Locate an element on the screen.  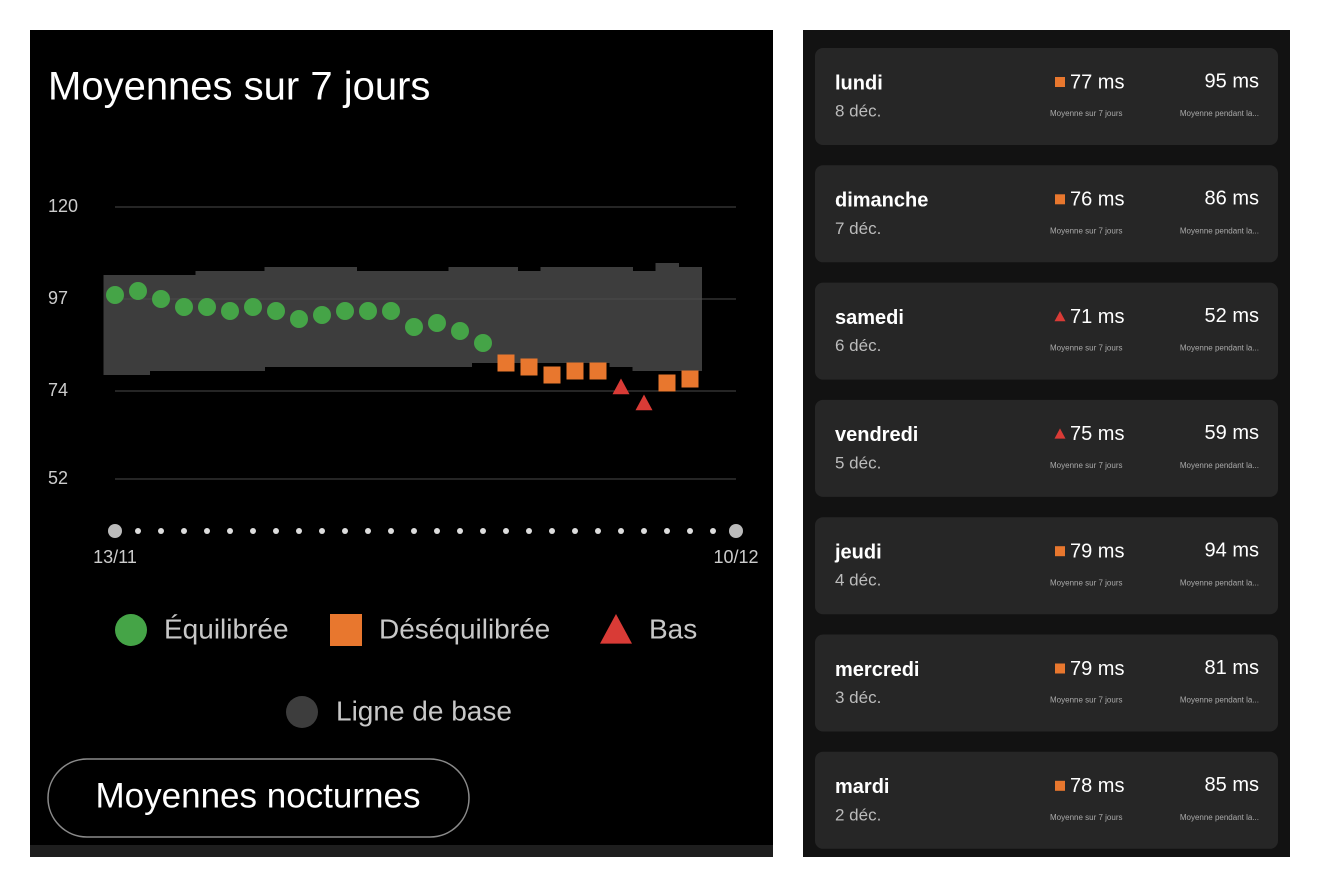
day: dimanche is located at coordinates (881, 201).